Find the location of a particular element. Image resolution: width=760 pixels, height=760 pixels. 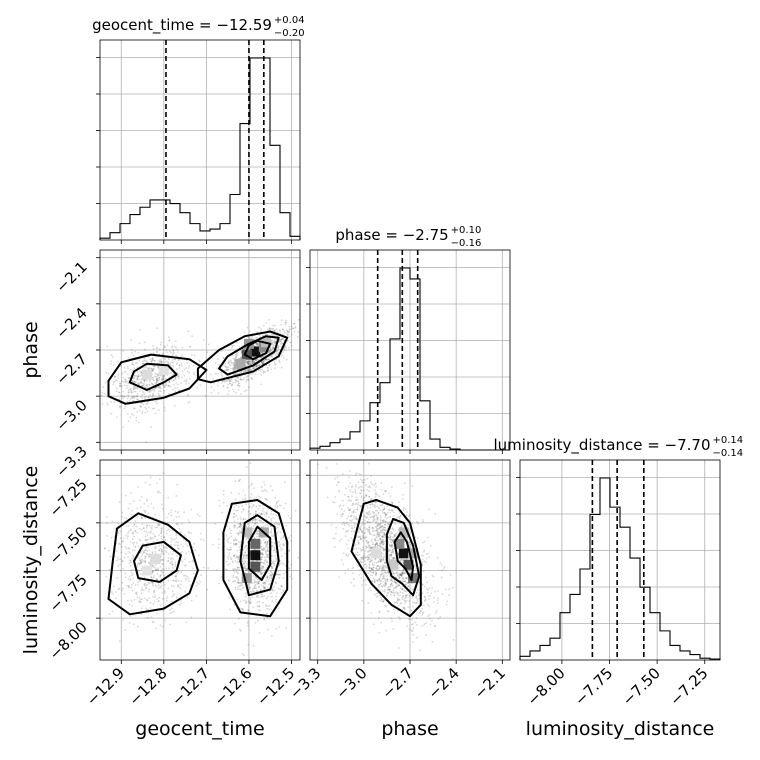

xtick-label-geocent_time-1: −12.8 is located at coordinates (147, 686).